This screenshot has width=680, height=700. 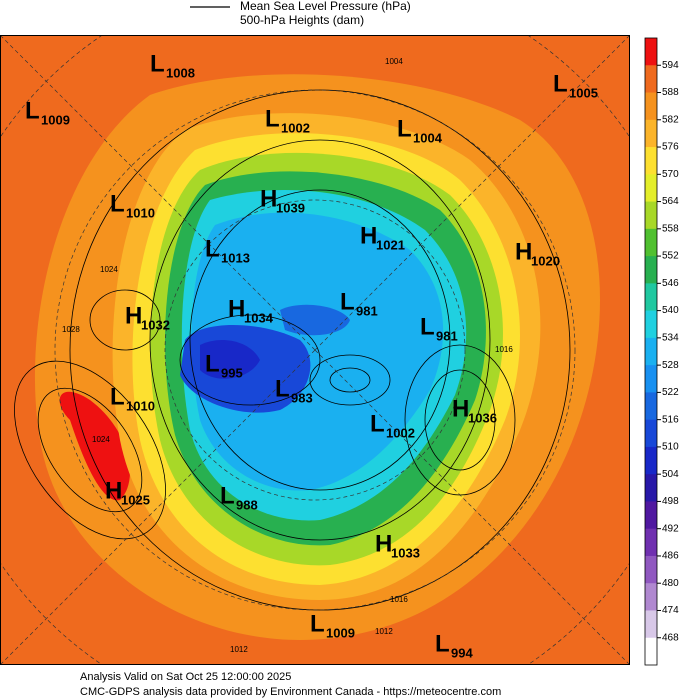 I want to click on isobar-label: 1028, so click(x=71, y=329).